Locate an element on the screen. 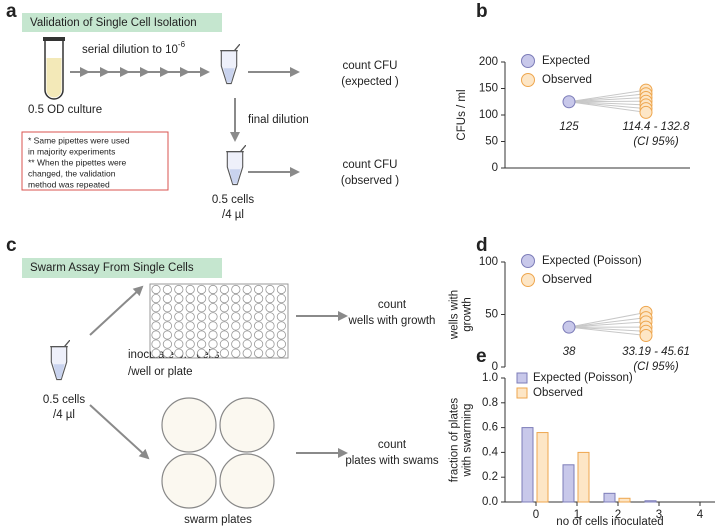 The image size is (725, 529). y-tick-label: 0.4 is located at coordinates (490, 452).